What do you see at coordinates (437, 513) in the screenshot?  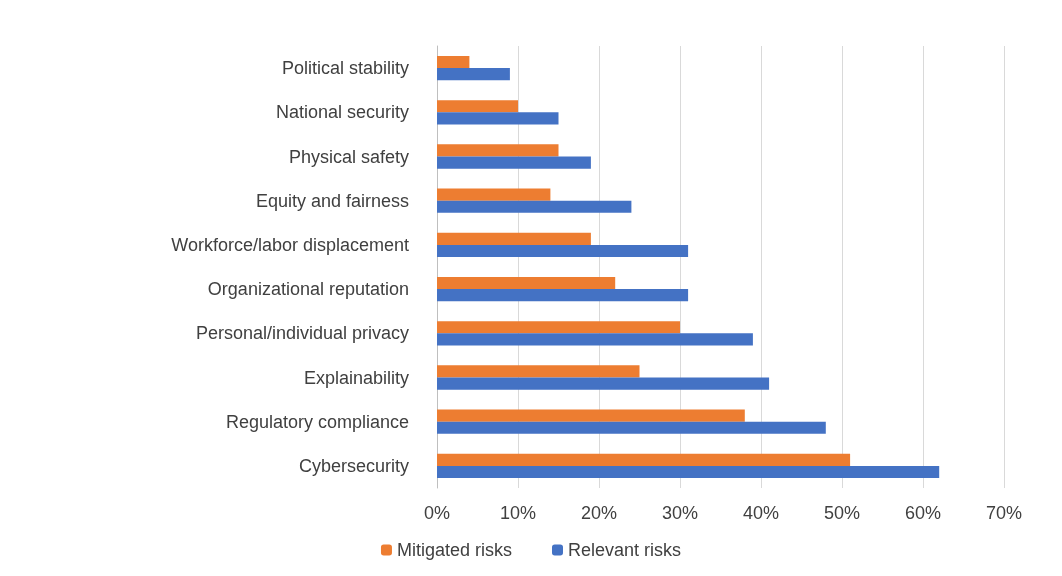 I see `x-tick-label: 0%` at bounding box center [437, 513].